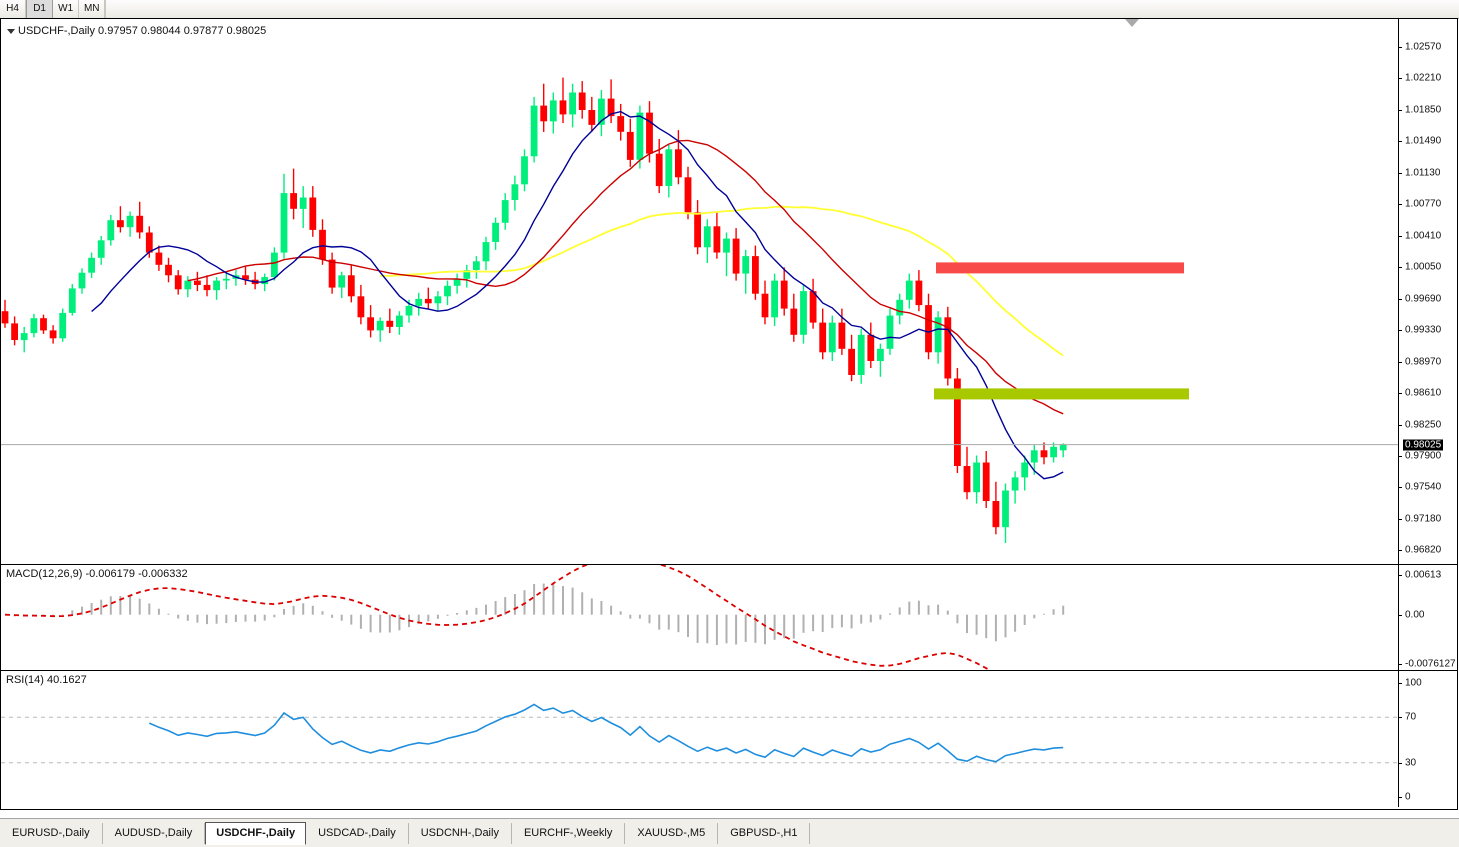  I want to click on rsi-tick-label: 70, so click(1411, 717).